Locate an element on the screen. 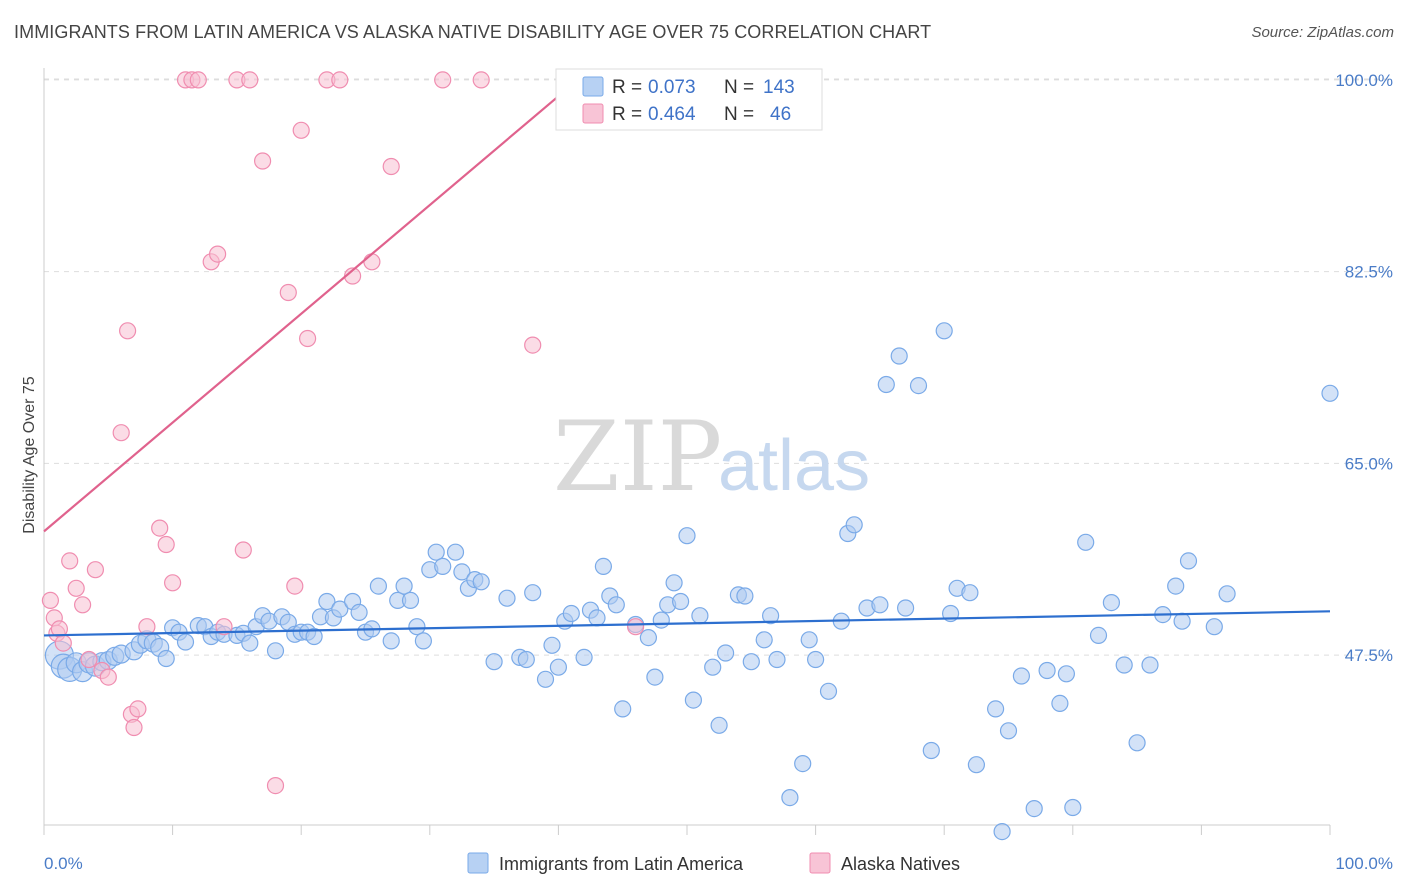 This screenshot has height=892, width=1406. watermark: ZIP atlas is located at coordinates (711, 457).